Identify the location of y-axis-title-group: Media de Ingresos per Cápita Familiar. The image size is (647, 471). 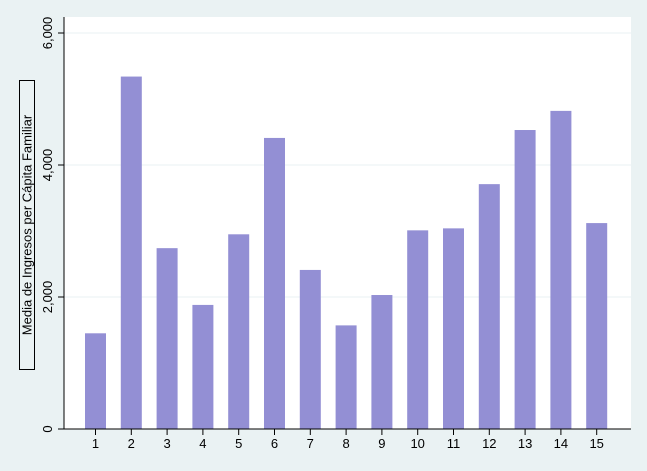
(27, 225).